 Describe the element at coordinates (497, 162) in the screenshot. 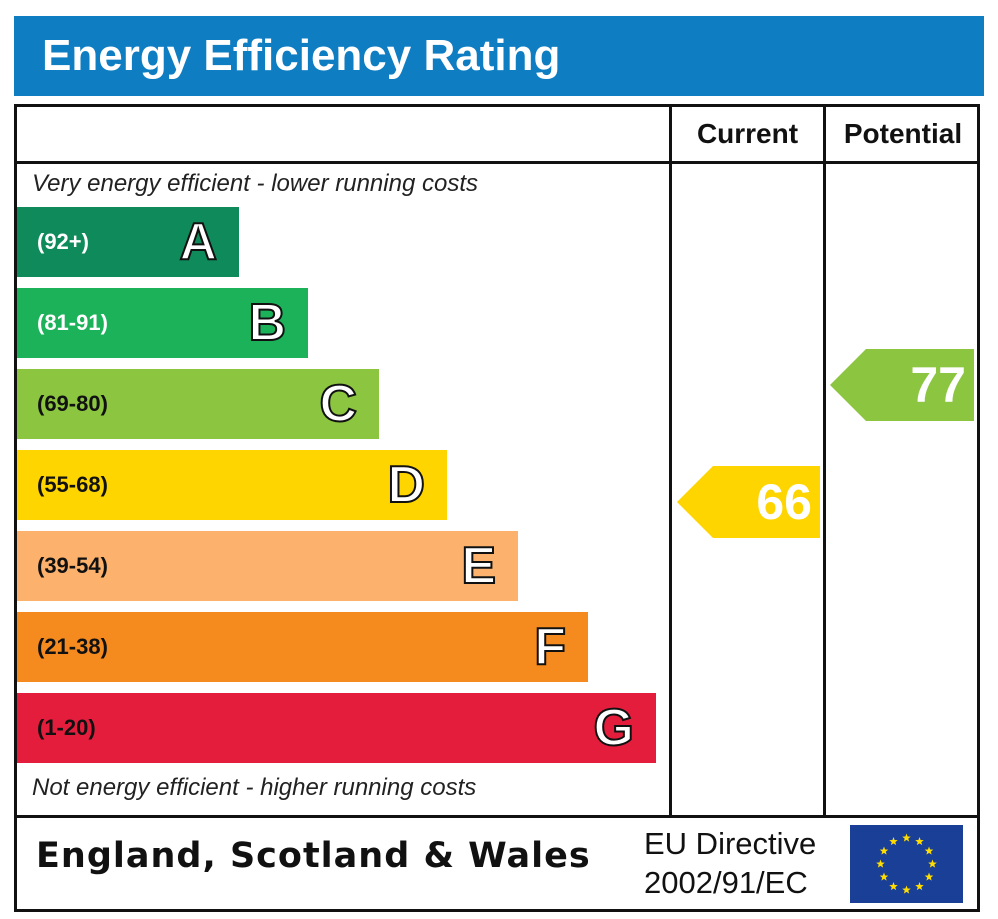

I see `header-divider` at that location.